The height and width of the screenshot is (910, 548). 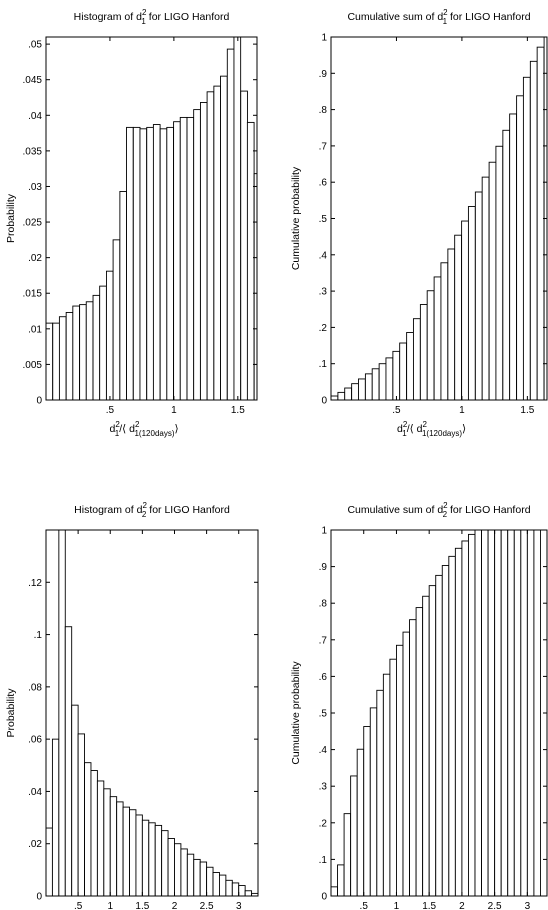 I want to click on y-tick-label: .12, so click(x=35, y=583).